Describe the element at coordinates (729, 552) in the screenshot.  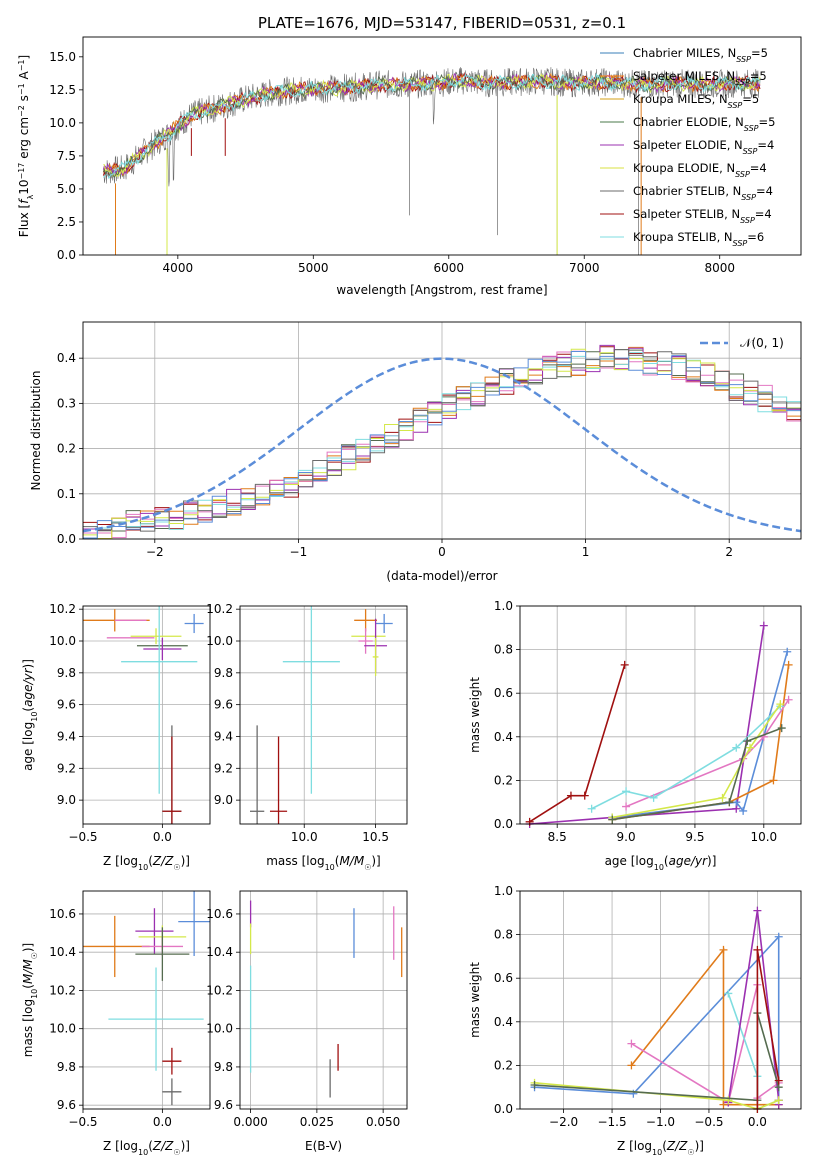
I see `x-tick-label: 2` at that location.